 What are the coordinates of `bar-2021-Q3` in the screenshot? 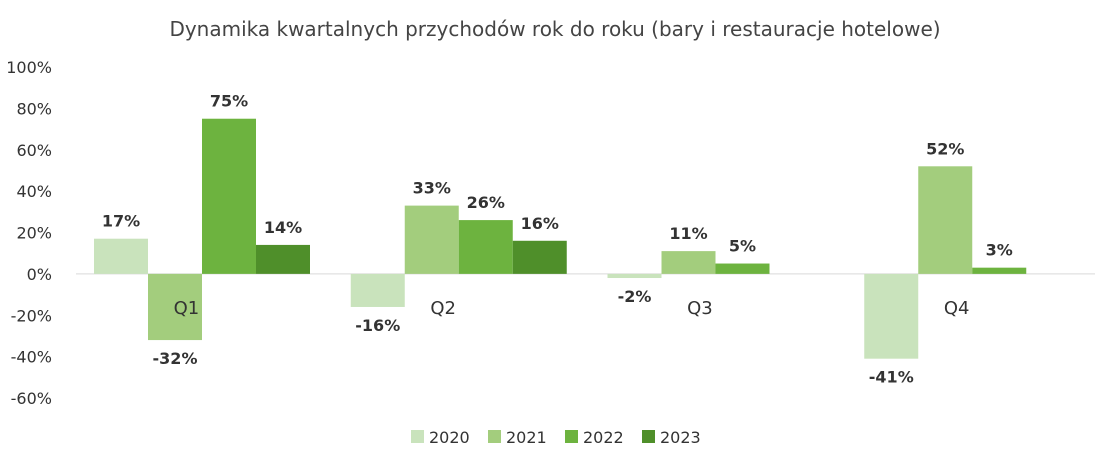 It's located at (688, 262).